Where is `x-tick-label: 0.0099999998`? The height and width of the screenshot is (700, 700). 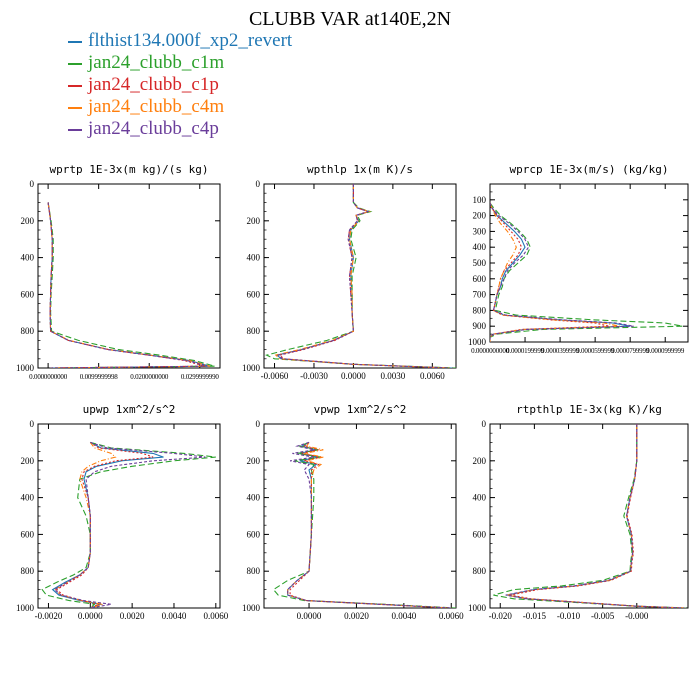 x-tick-label: 0.0099999998 is located at coordinates (99, 377).